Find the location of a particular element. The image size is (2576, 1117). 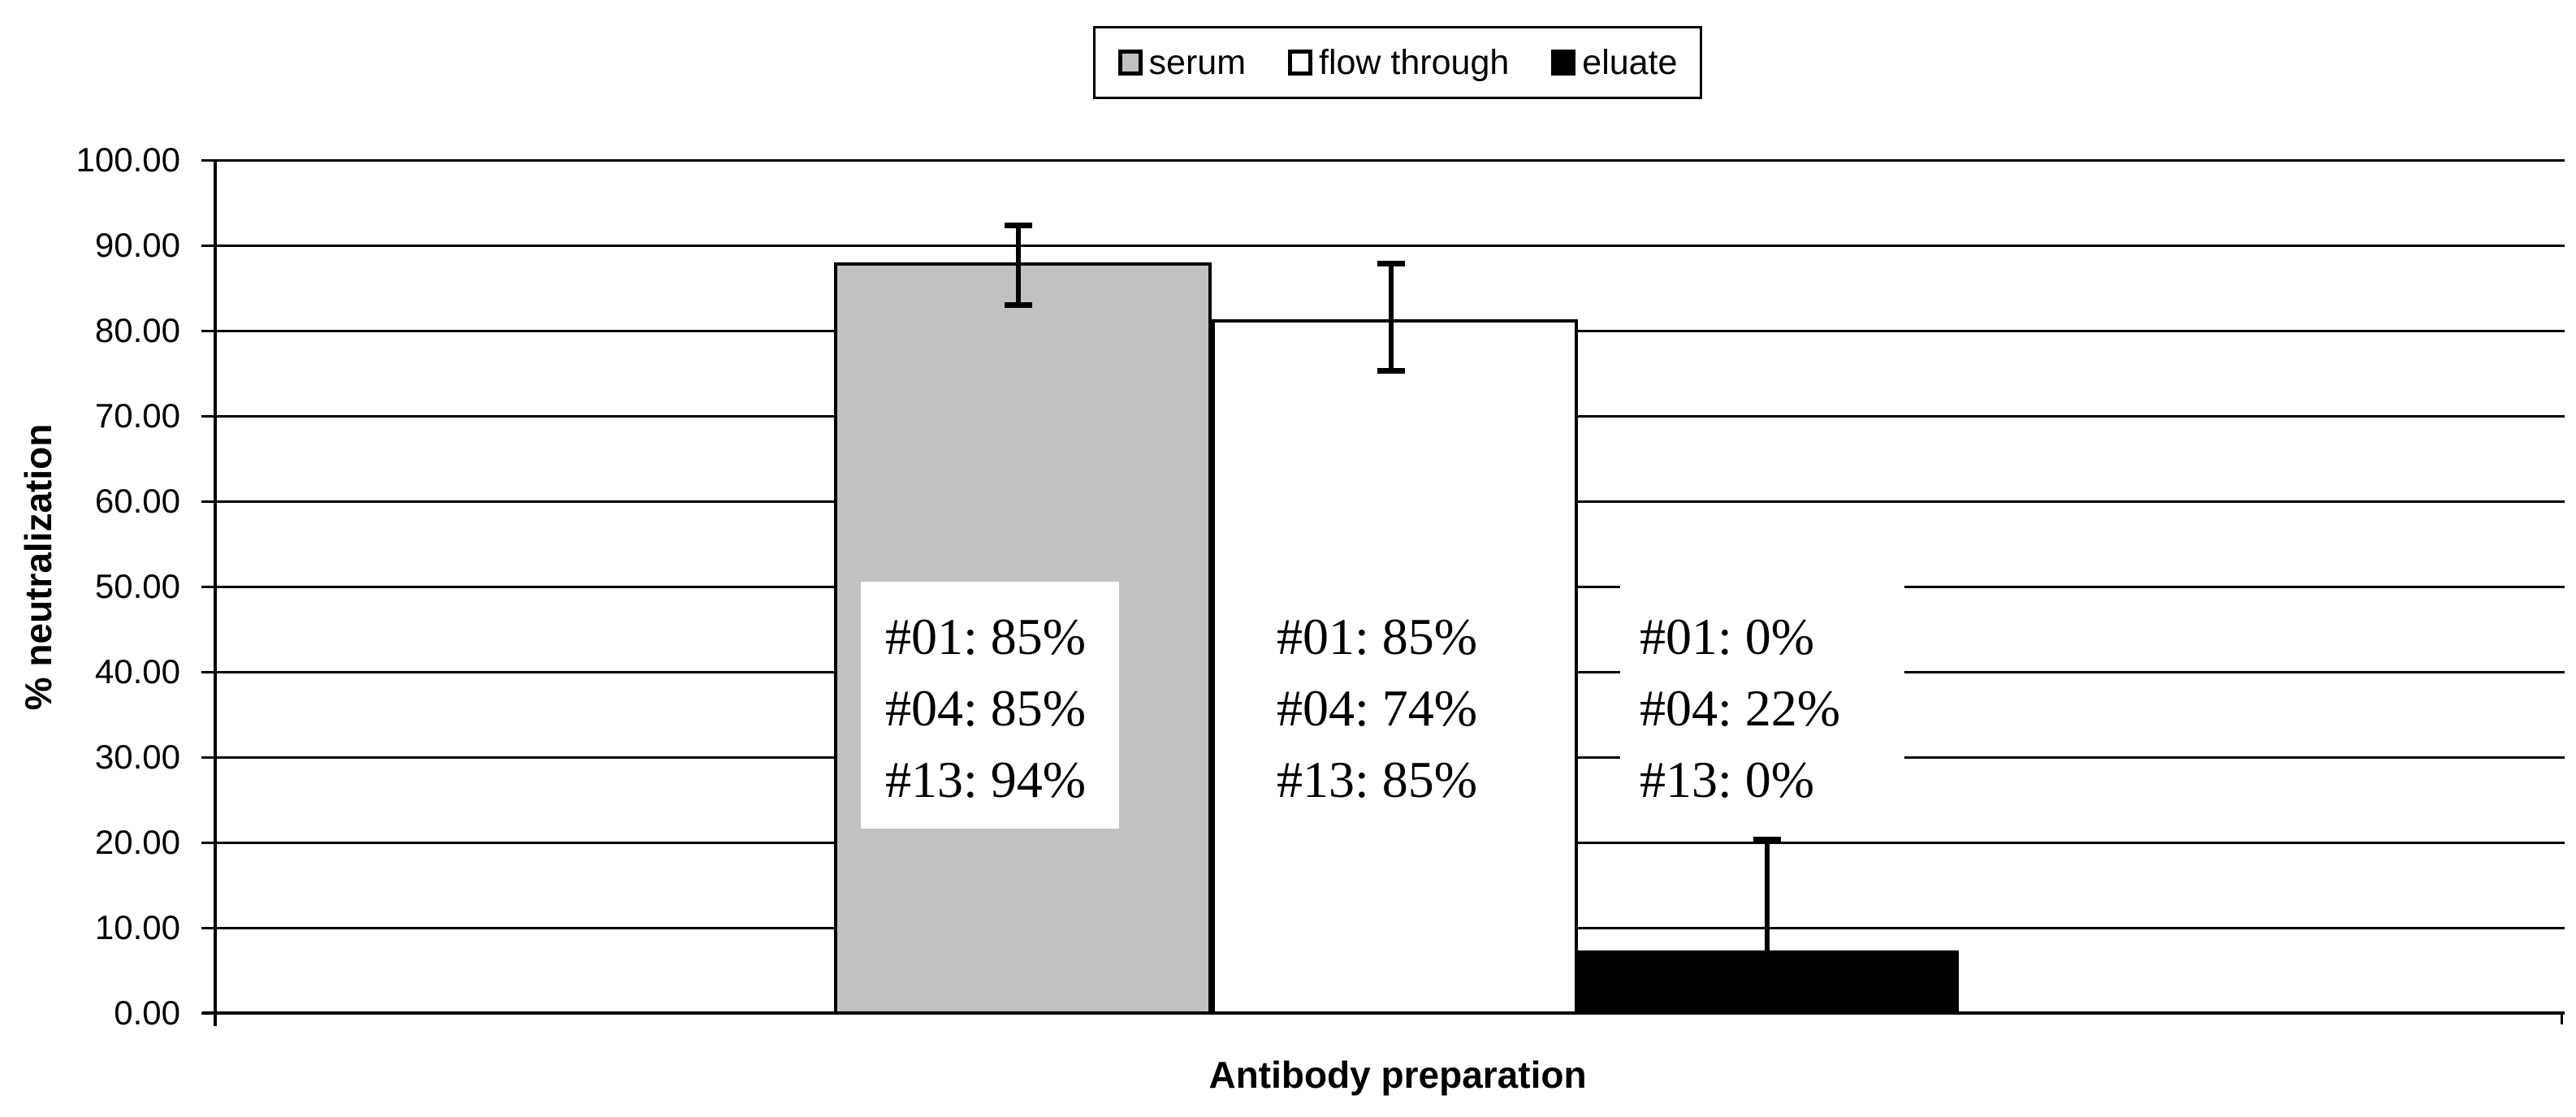

legend-item-serum: serum is located at coordinates (1182, 62).